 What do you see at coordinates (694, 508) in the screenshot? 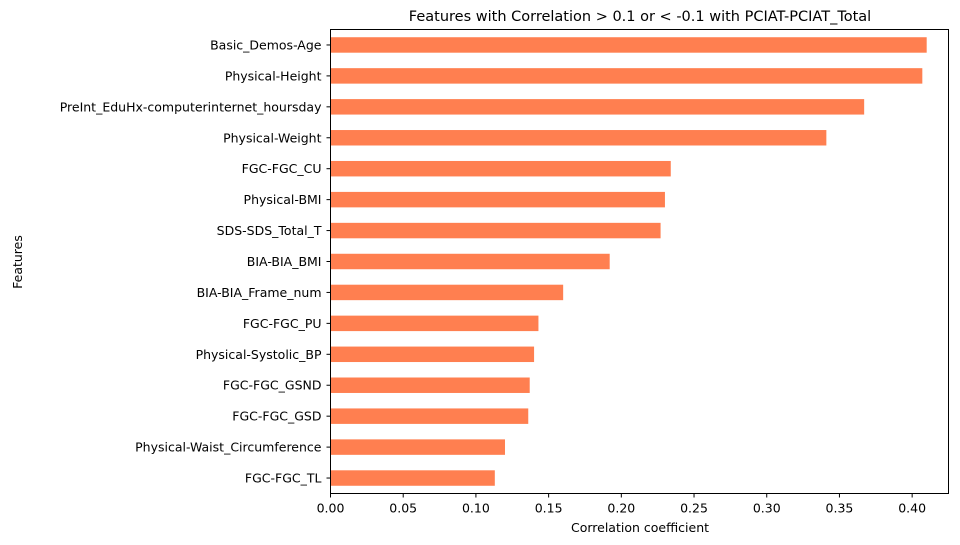
I see `x-tick-label: 0.25` at bounding box center [694, 508].